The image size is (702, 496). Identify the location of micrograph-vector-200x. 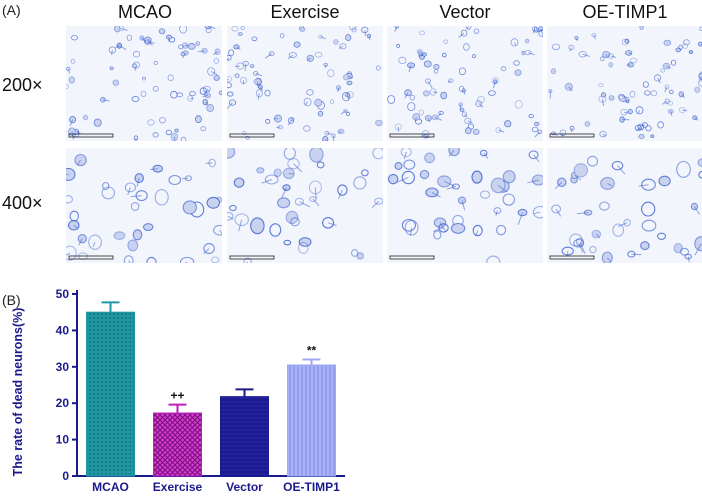
(465, 83).